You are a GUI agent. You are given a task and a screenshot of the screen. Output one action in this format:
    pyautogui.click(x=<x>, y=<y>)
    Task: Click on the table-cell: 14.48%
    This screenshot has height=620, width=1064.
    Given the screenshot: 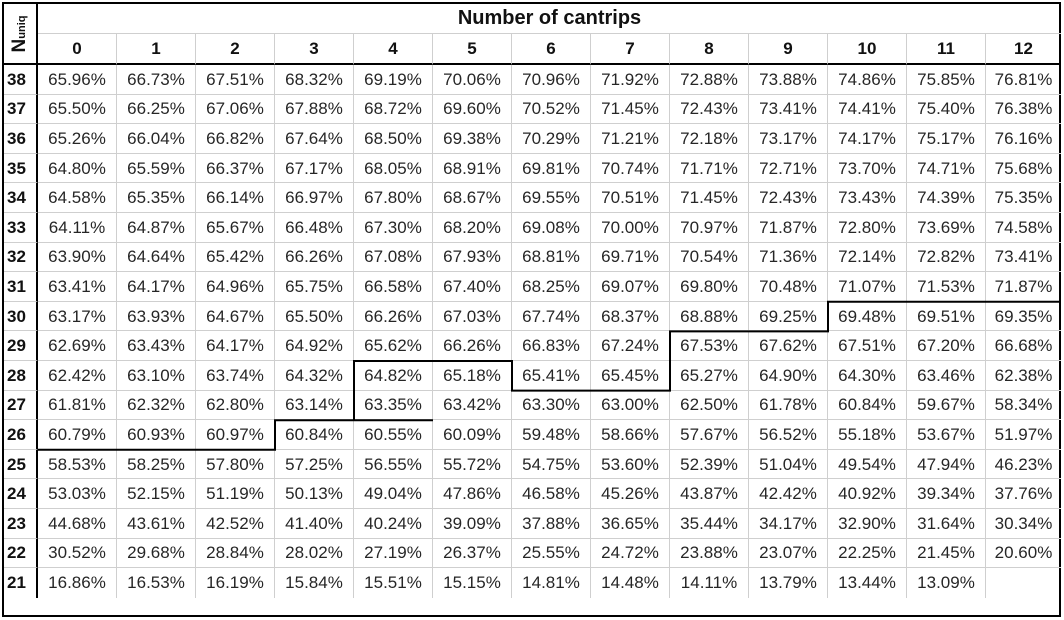 What is the action you would take?
    pyautogui.click(x=630, y=583)
    